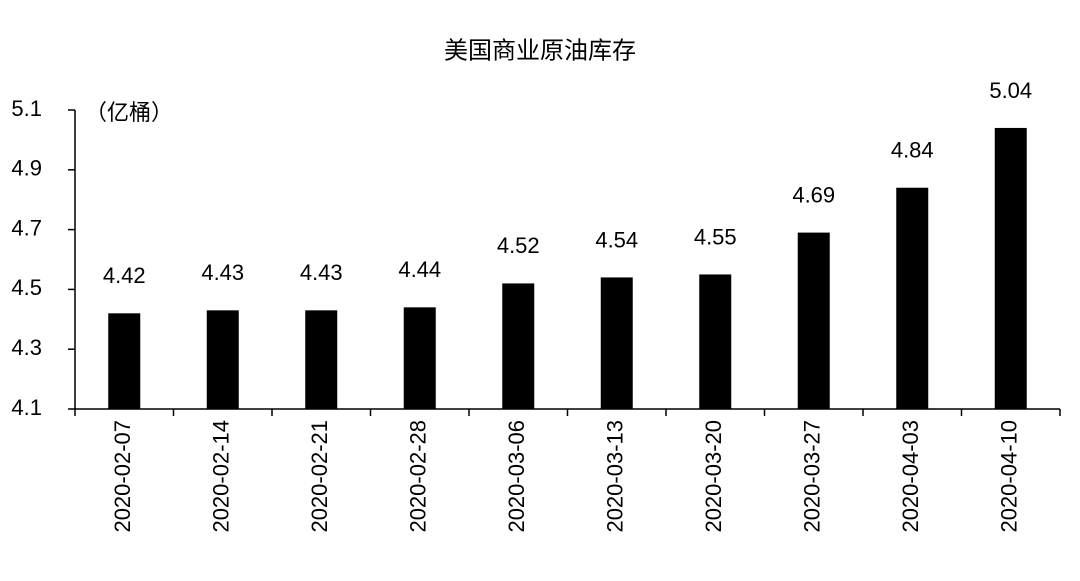 The height and width of the screenshot is (581, 1080). I want to click on value-label: 4.84, so click(912, 150).